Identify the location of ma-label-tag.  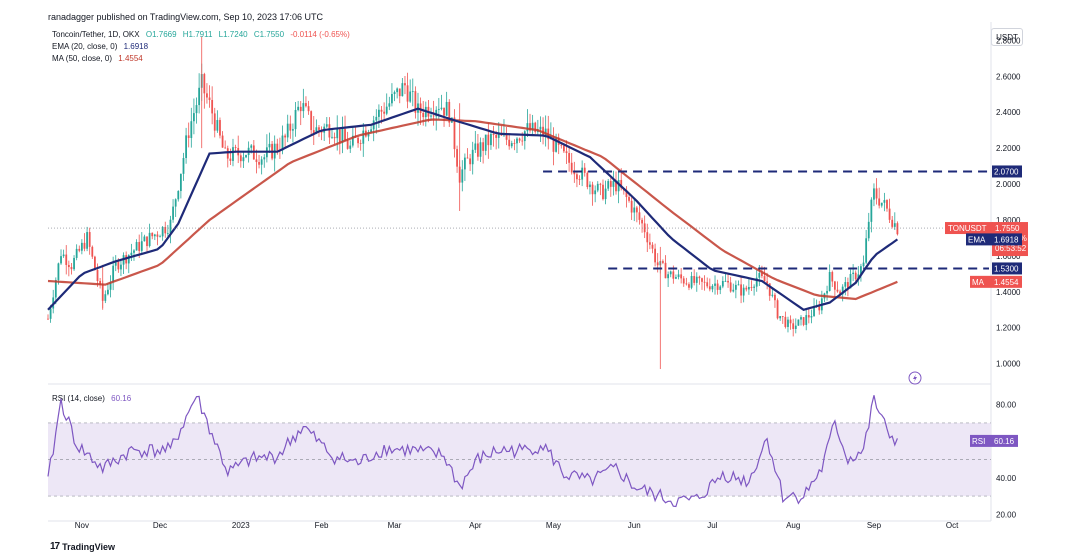
(981, 281).